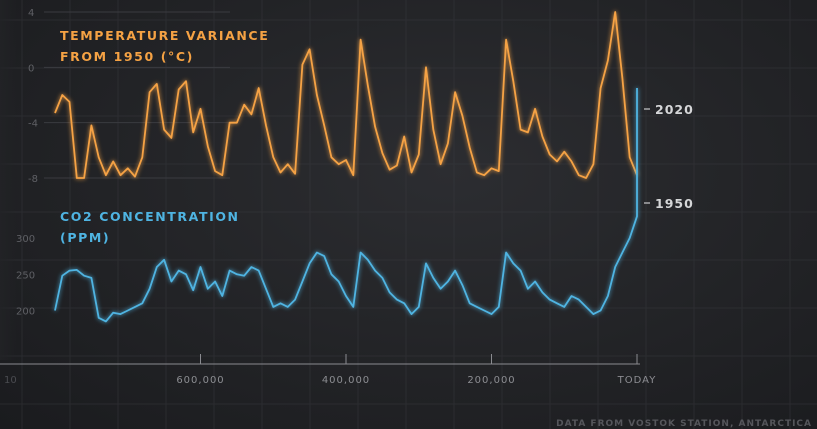  I want to click on co2-title-line2: (PPM), so click(85, 237).